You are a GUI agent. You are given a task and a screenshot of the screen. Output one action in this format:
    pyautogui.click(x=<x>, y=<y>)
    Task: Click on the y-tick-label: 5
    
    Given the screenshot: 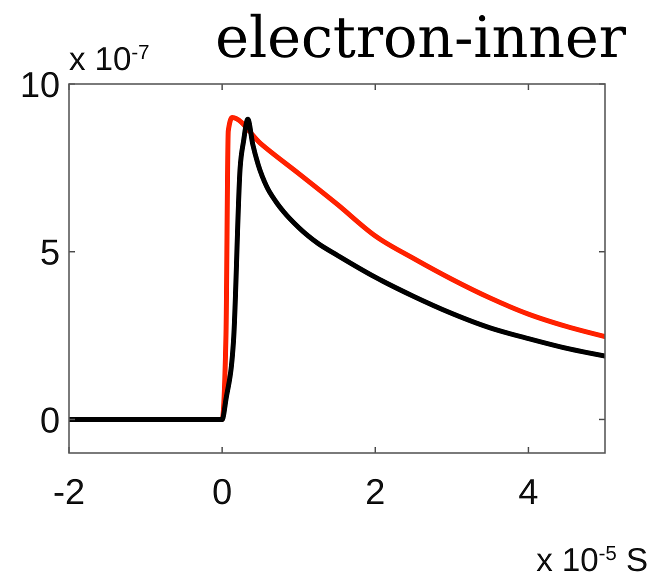 What is the action you would take?
    pyautogui.click(x=50, y=252)
    